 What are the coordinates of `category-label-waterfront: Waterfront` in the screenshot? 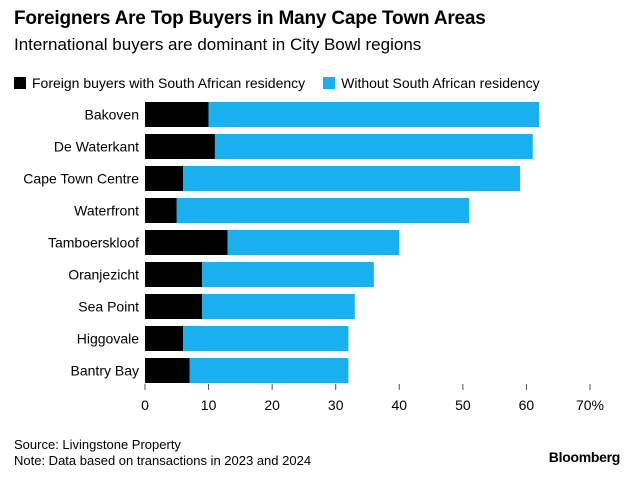 It's located at (106, 211).